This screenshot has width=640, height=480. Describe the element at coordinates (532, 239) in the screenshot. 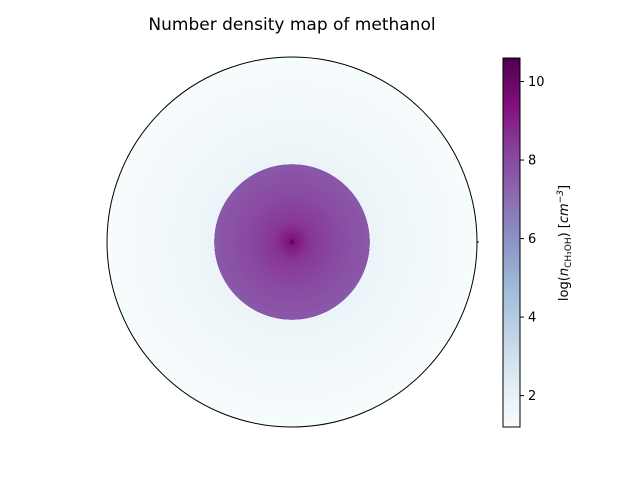

I see `colorbar-tick-label: 6` at that location.